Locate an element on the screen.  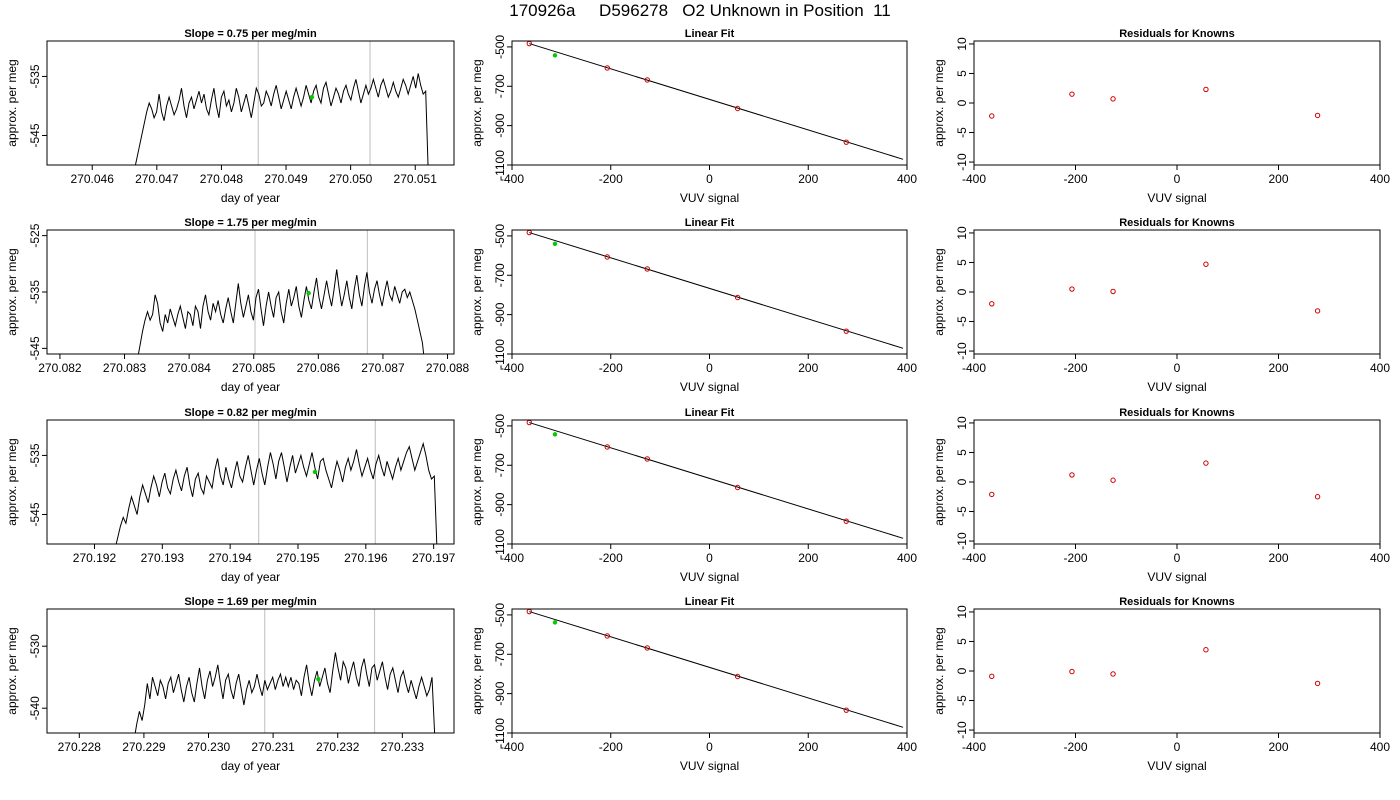
x-tick-label: 270.232 is located at coordinates (338, 747).